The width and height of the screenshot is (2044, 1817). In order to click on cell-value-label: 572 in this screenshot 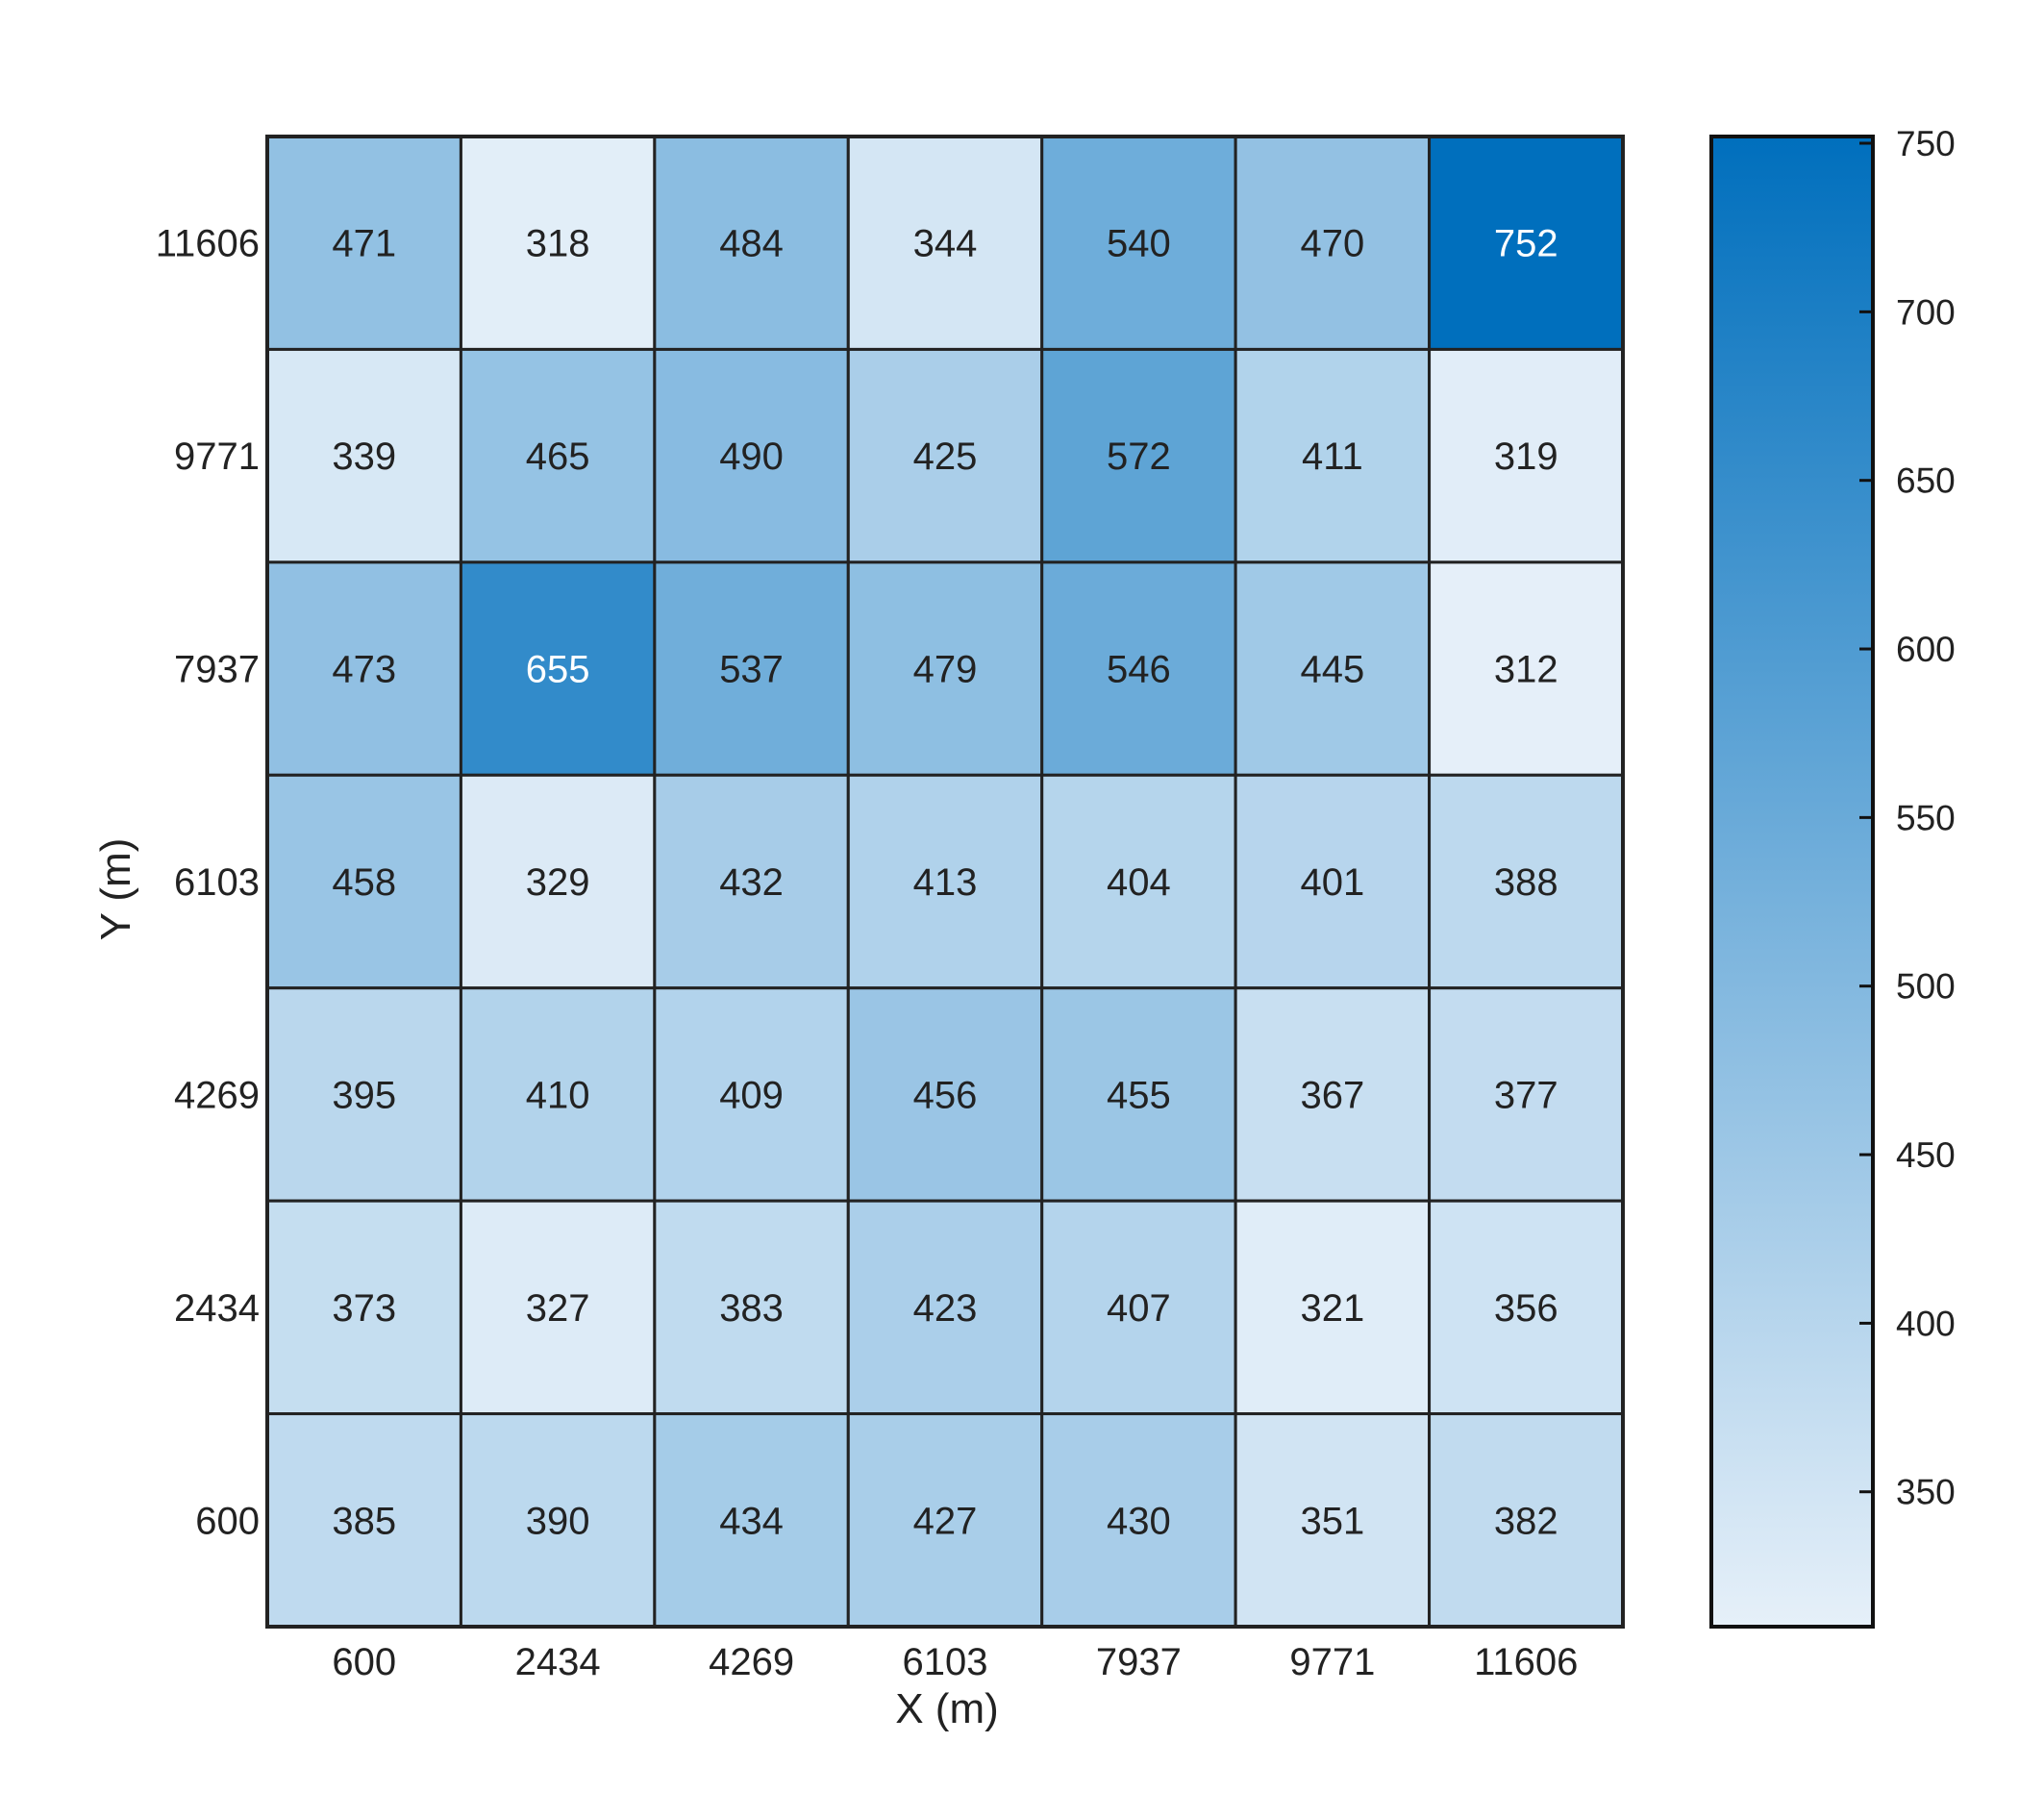, I will do `click(1139, 457)`.